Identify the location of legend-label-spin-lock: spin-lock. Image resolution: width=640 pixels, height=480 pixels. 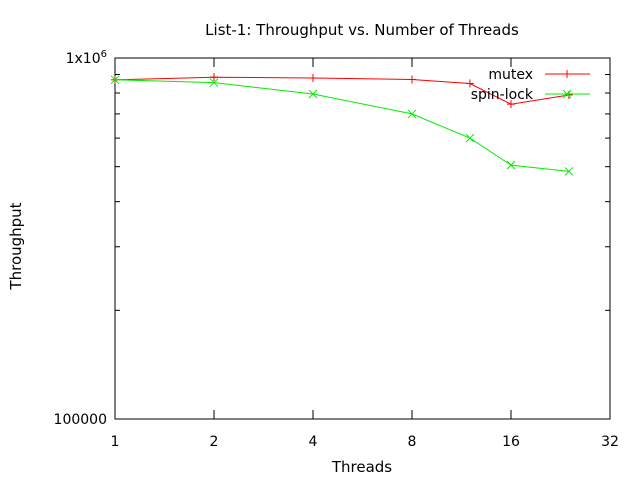
(502, 95).